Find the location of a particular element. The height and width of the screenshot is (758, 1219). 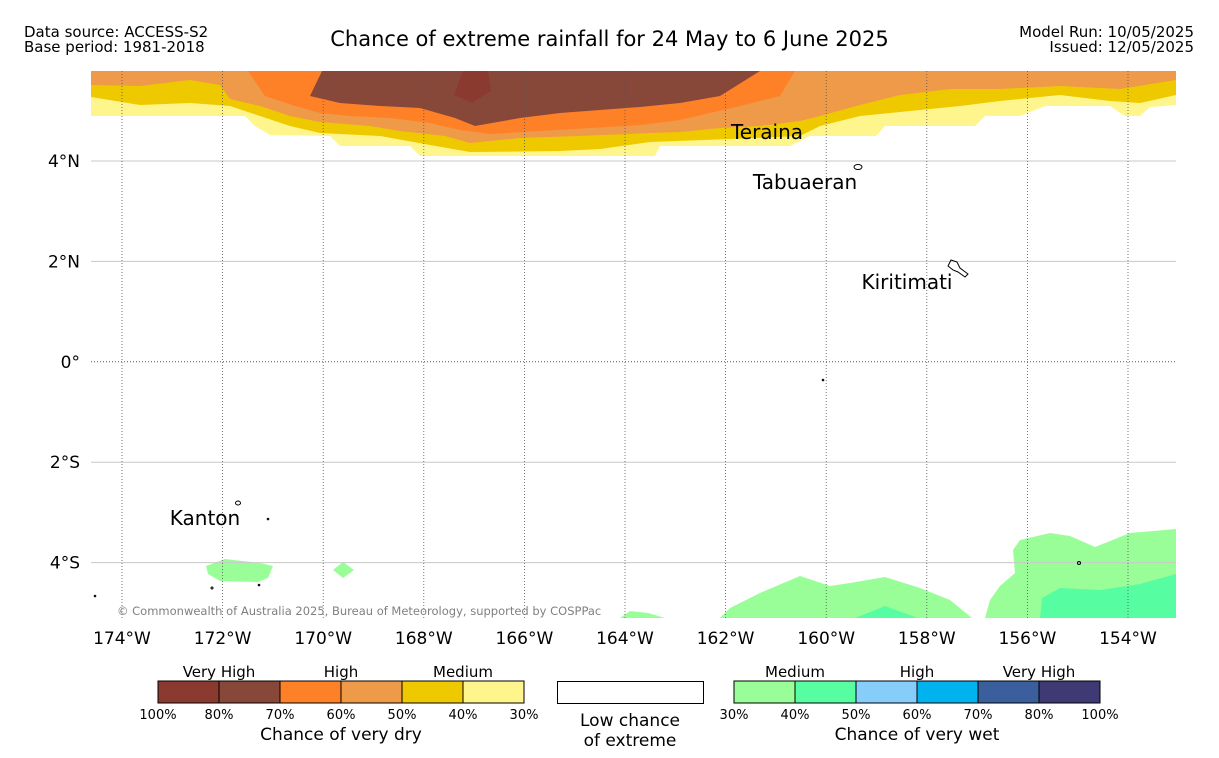

issued-label: Issued: 12/05/2025 is located at coordinates (1121, 47).